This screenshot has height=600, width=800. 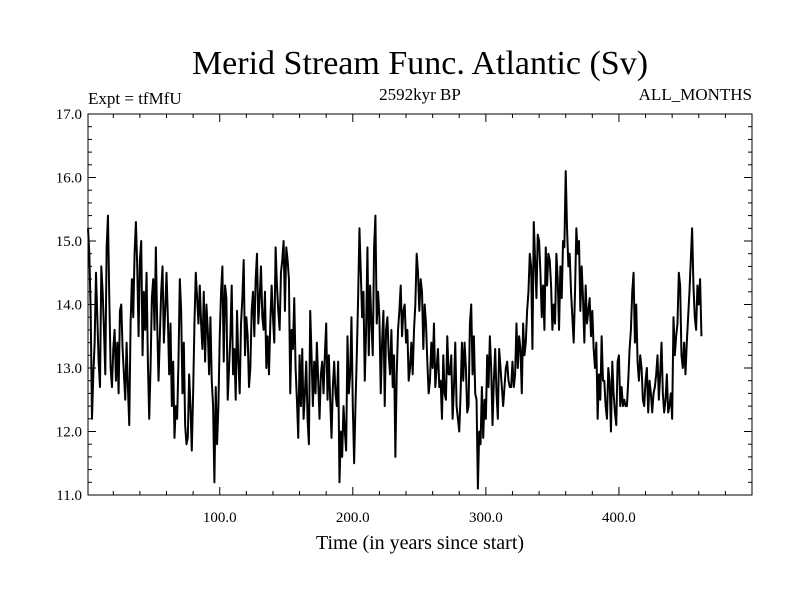 What do you see at coordinates (69, 369) in the screenshot?
I see `y-tick-label: 13.0` at bounding box center [69, 369].